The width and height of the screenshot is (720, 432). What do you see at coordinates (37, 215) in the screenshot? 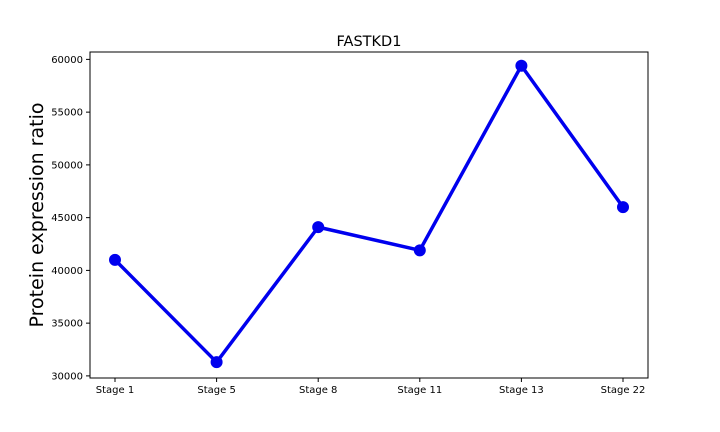
I see `y-axis-label: Protein expression ratio` at bounding box center [37, 215].